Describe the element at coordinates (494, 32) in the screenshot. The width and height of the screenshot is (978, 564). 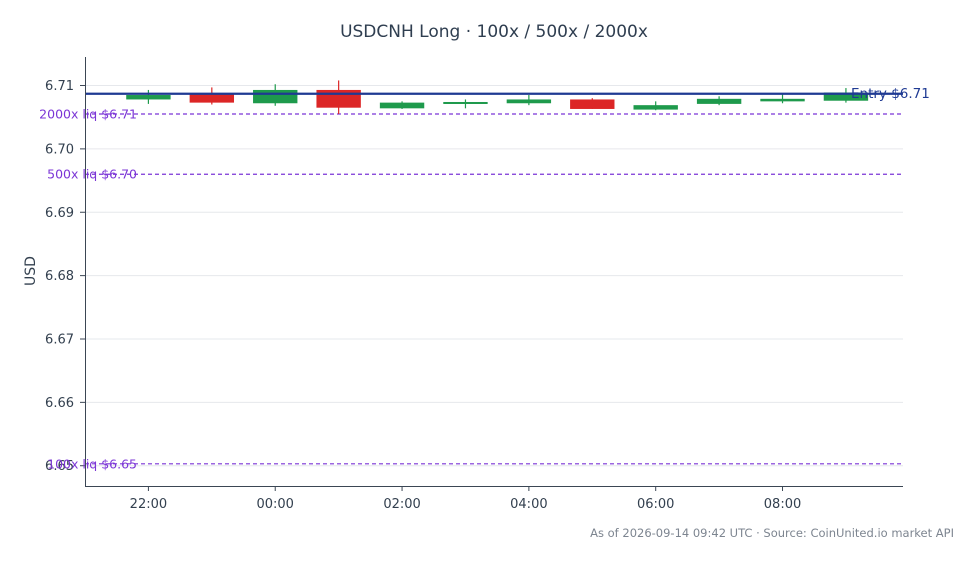
I see `chart-title: USDCNH Long · 100x / 500x / 2000x` at that location.